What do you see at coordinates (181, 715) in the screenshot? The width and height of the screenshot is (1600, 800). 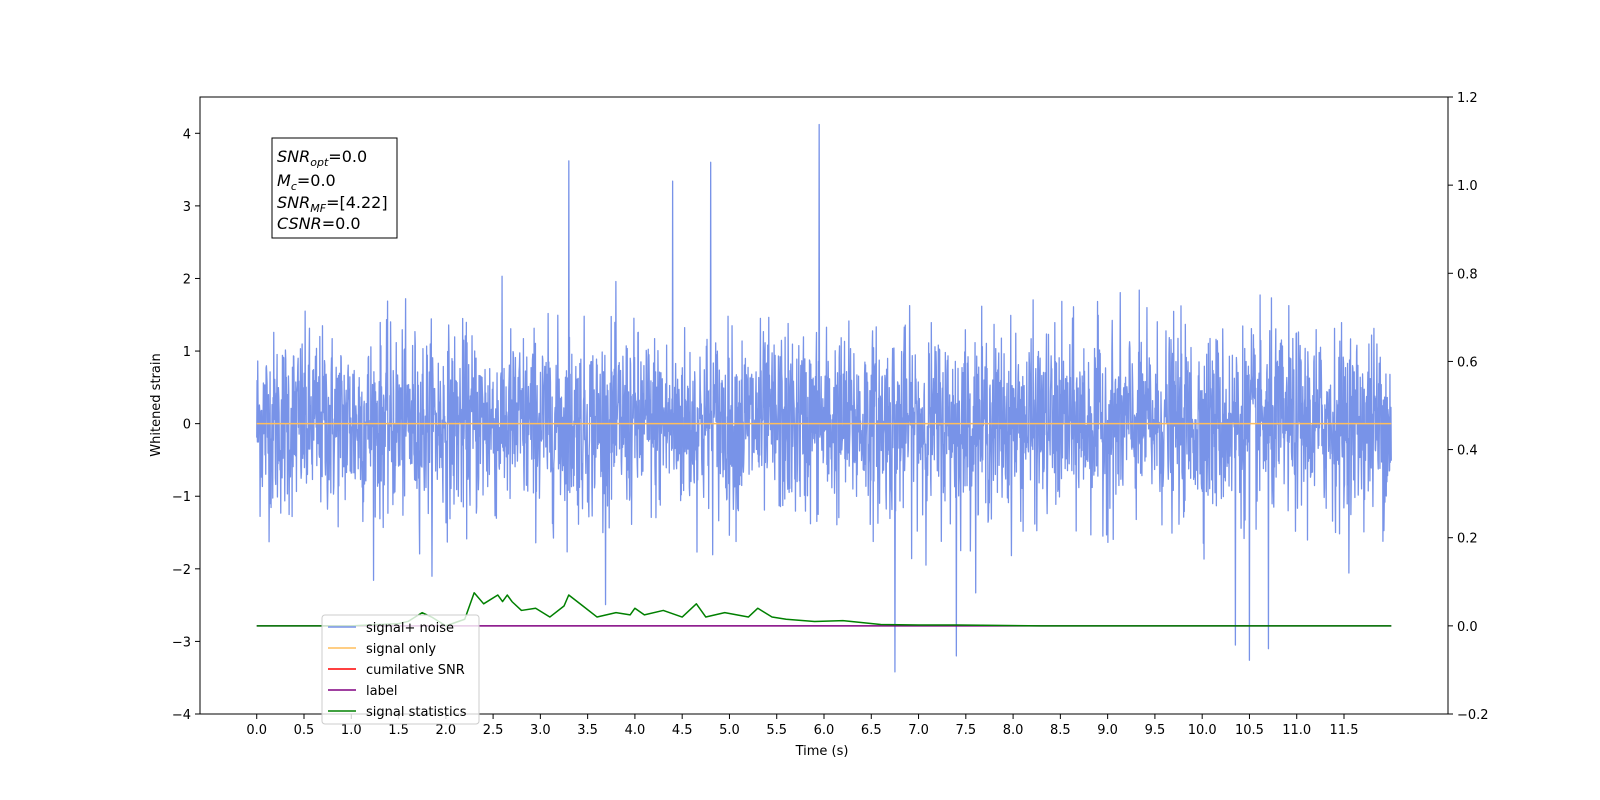 I see `y-left-tick-label: −4` at bounding box center [181, 715].